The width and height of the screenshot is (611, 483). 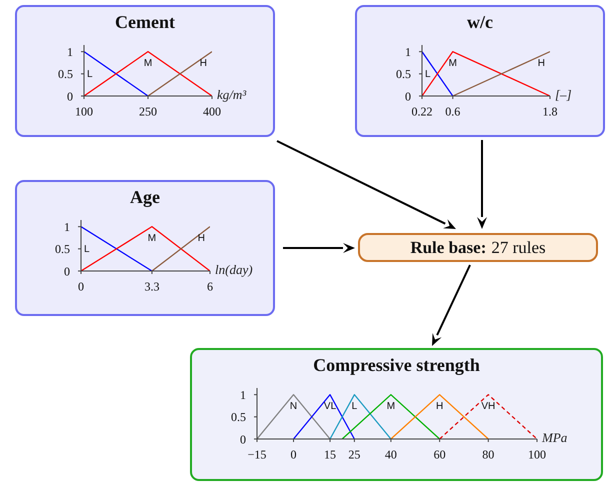 I want to click on chart-title: w/c, so click(x=480, y=22).